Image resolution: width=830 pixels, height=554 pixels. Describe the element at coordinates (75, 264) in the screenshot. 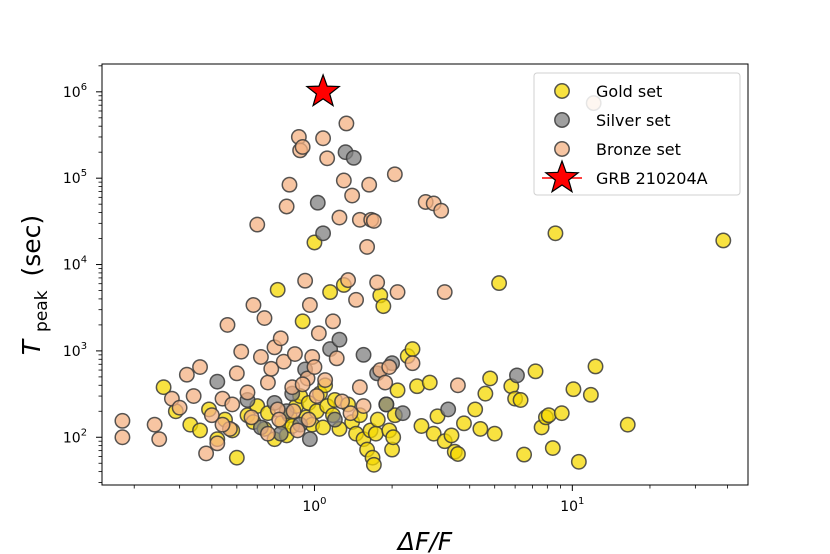

I see `y-tick-label: 10⁴` at that location.